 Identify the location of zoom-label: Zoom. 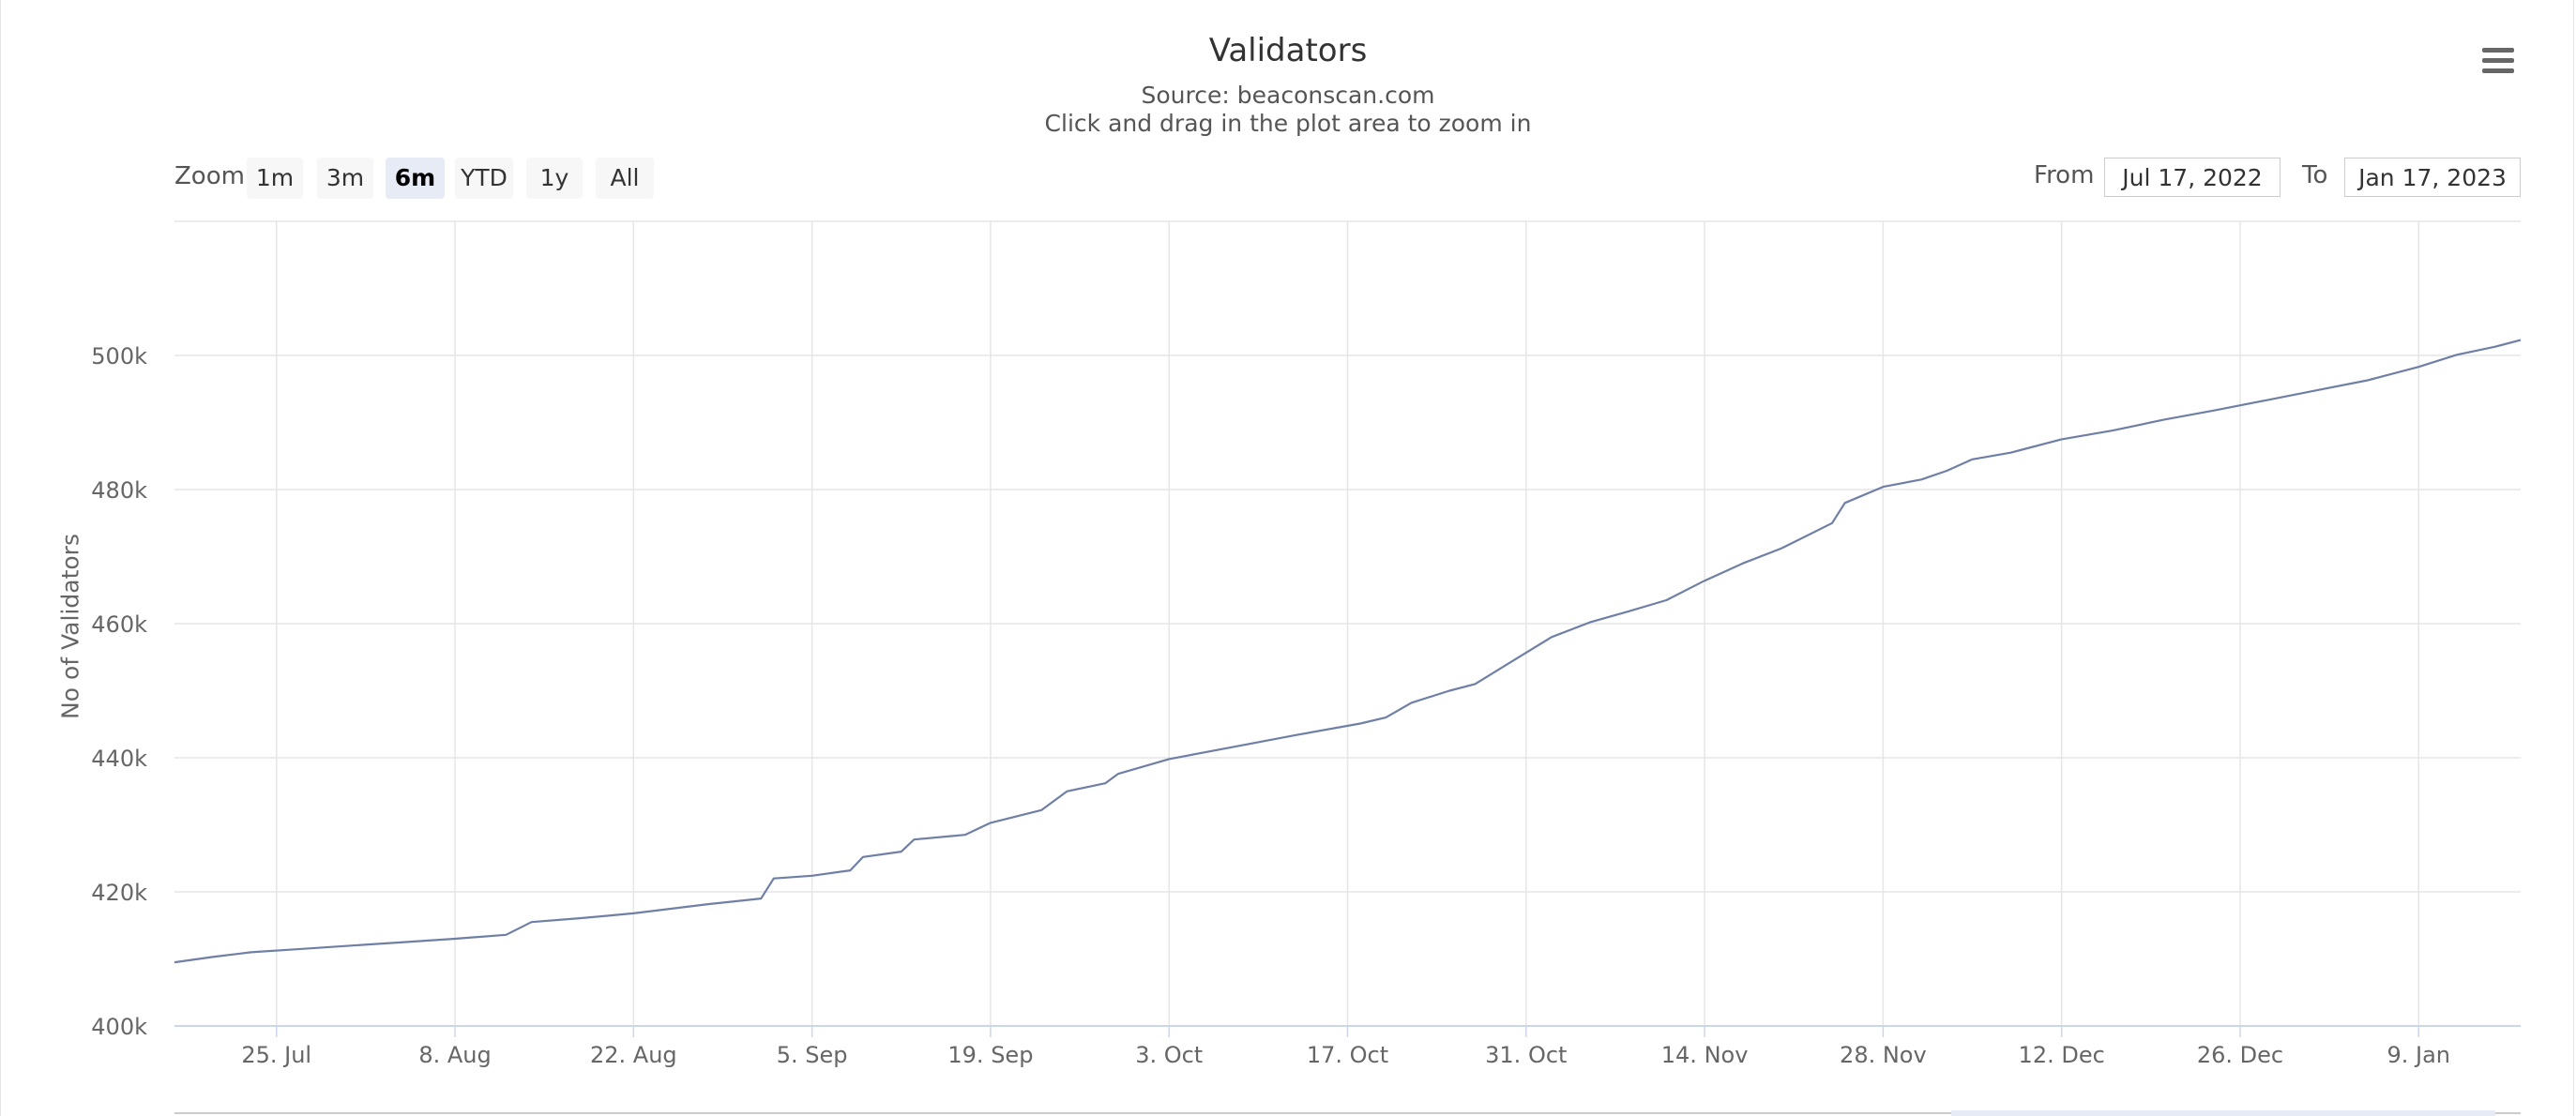
(209, 176).